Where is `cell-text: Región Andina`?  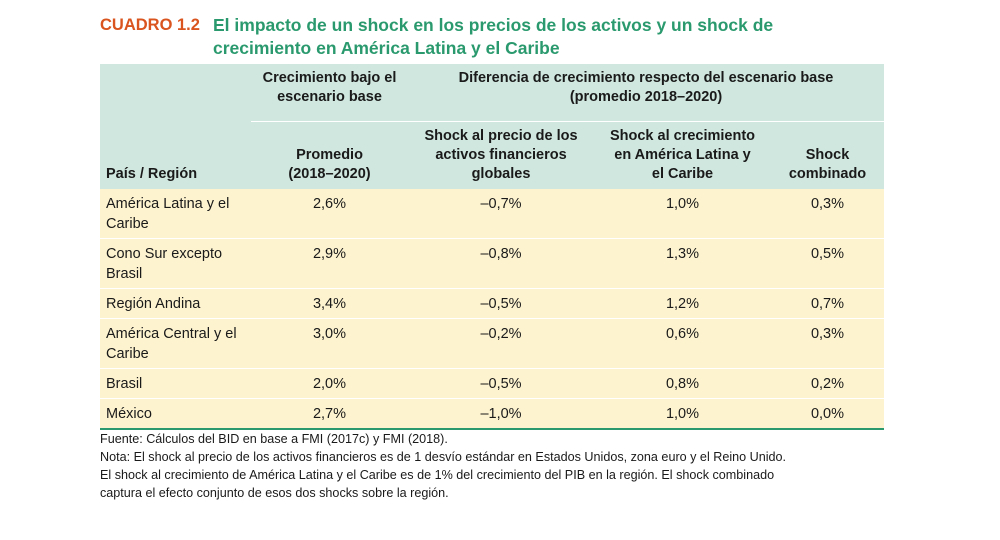 cell-text: Región Andina is located at coordinates (153, 304).